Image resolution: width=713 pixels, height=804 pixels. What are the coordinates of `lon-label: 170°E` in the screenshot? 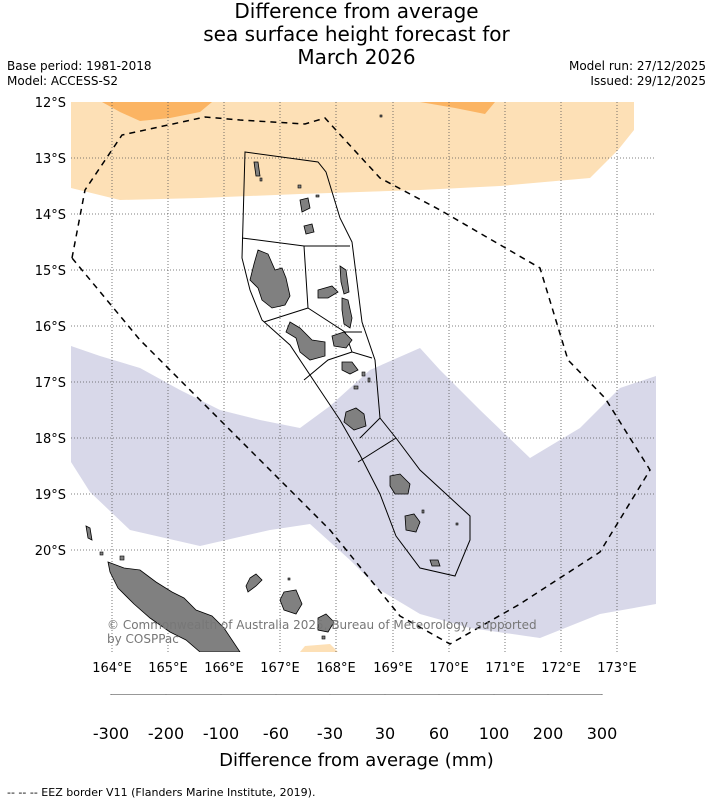 It's located at (449, 668).